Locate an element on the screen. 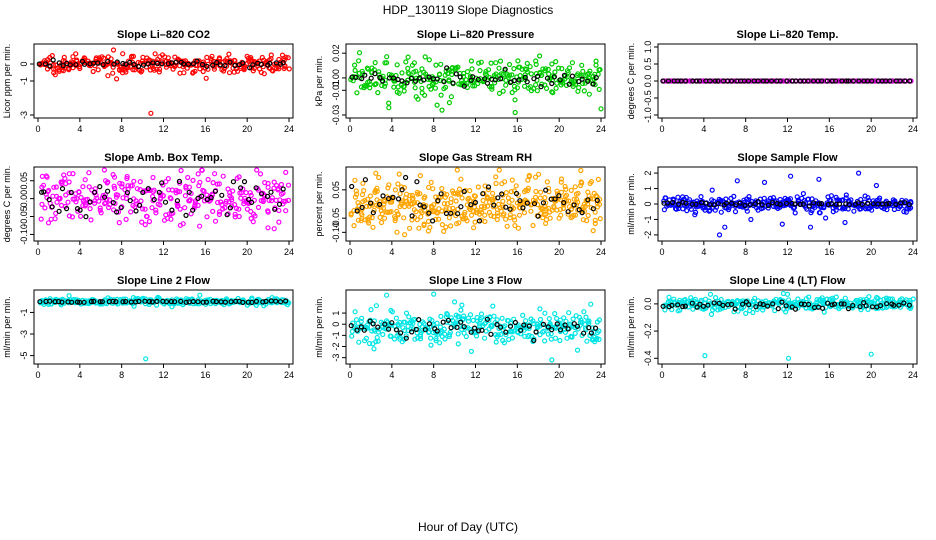 The height and width of the screenshot is (540, 936). series-all-samples is located at coordinates (164, 64).